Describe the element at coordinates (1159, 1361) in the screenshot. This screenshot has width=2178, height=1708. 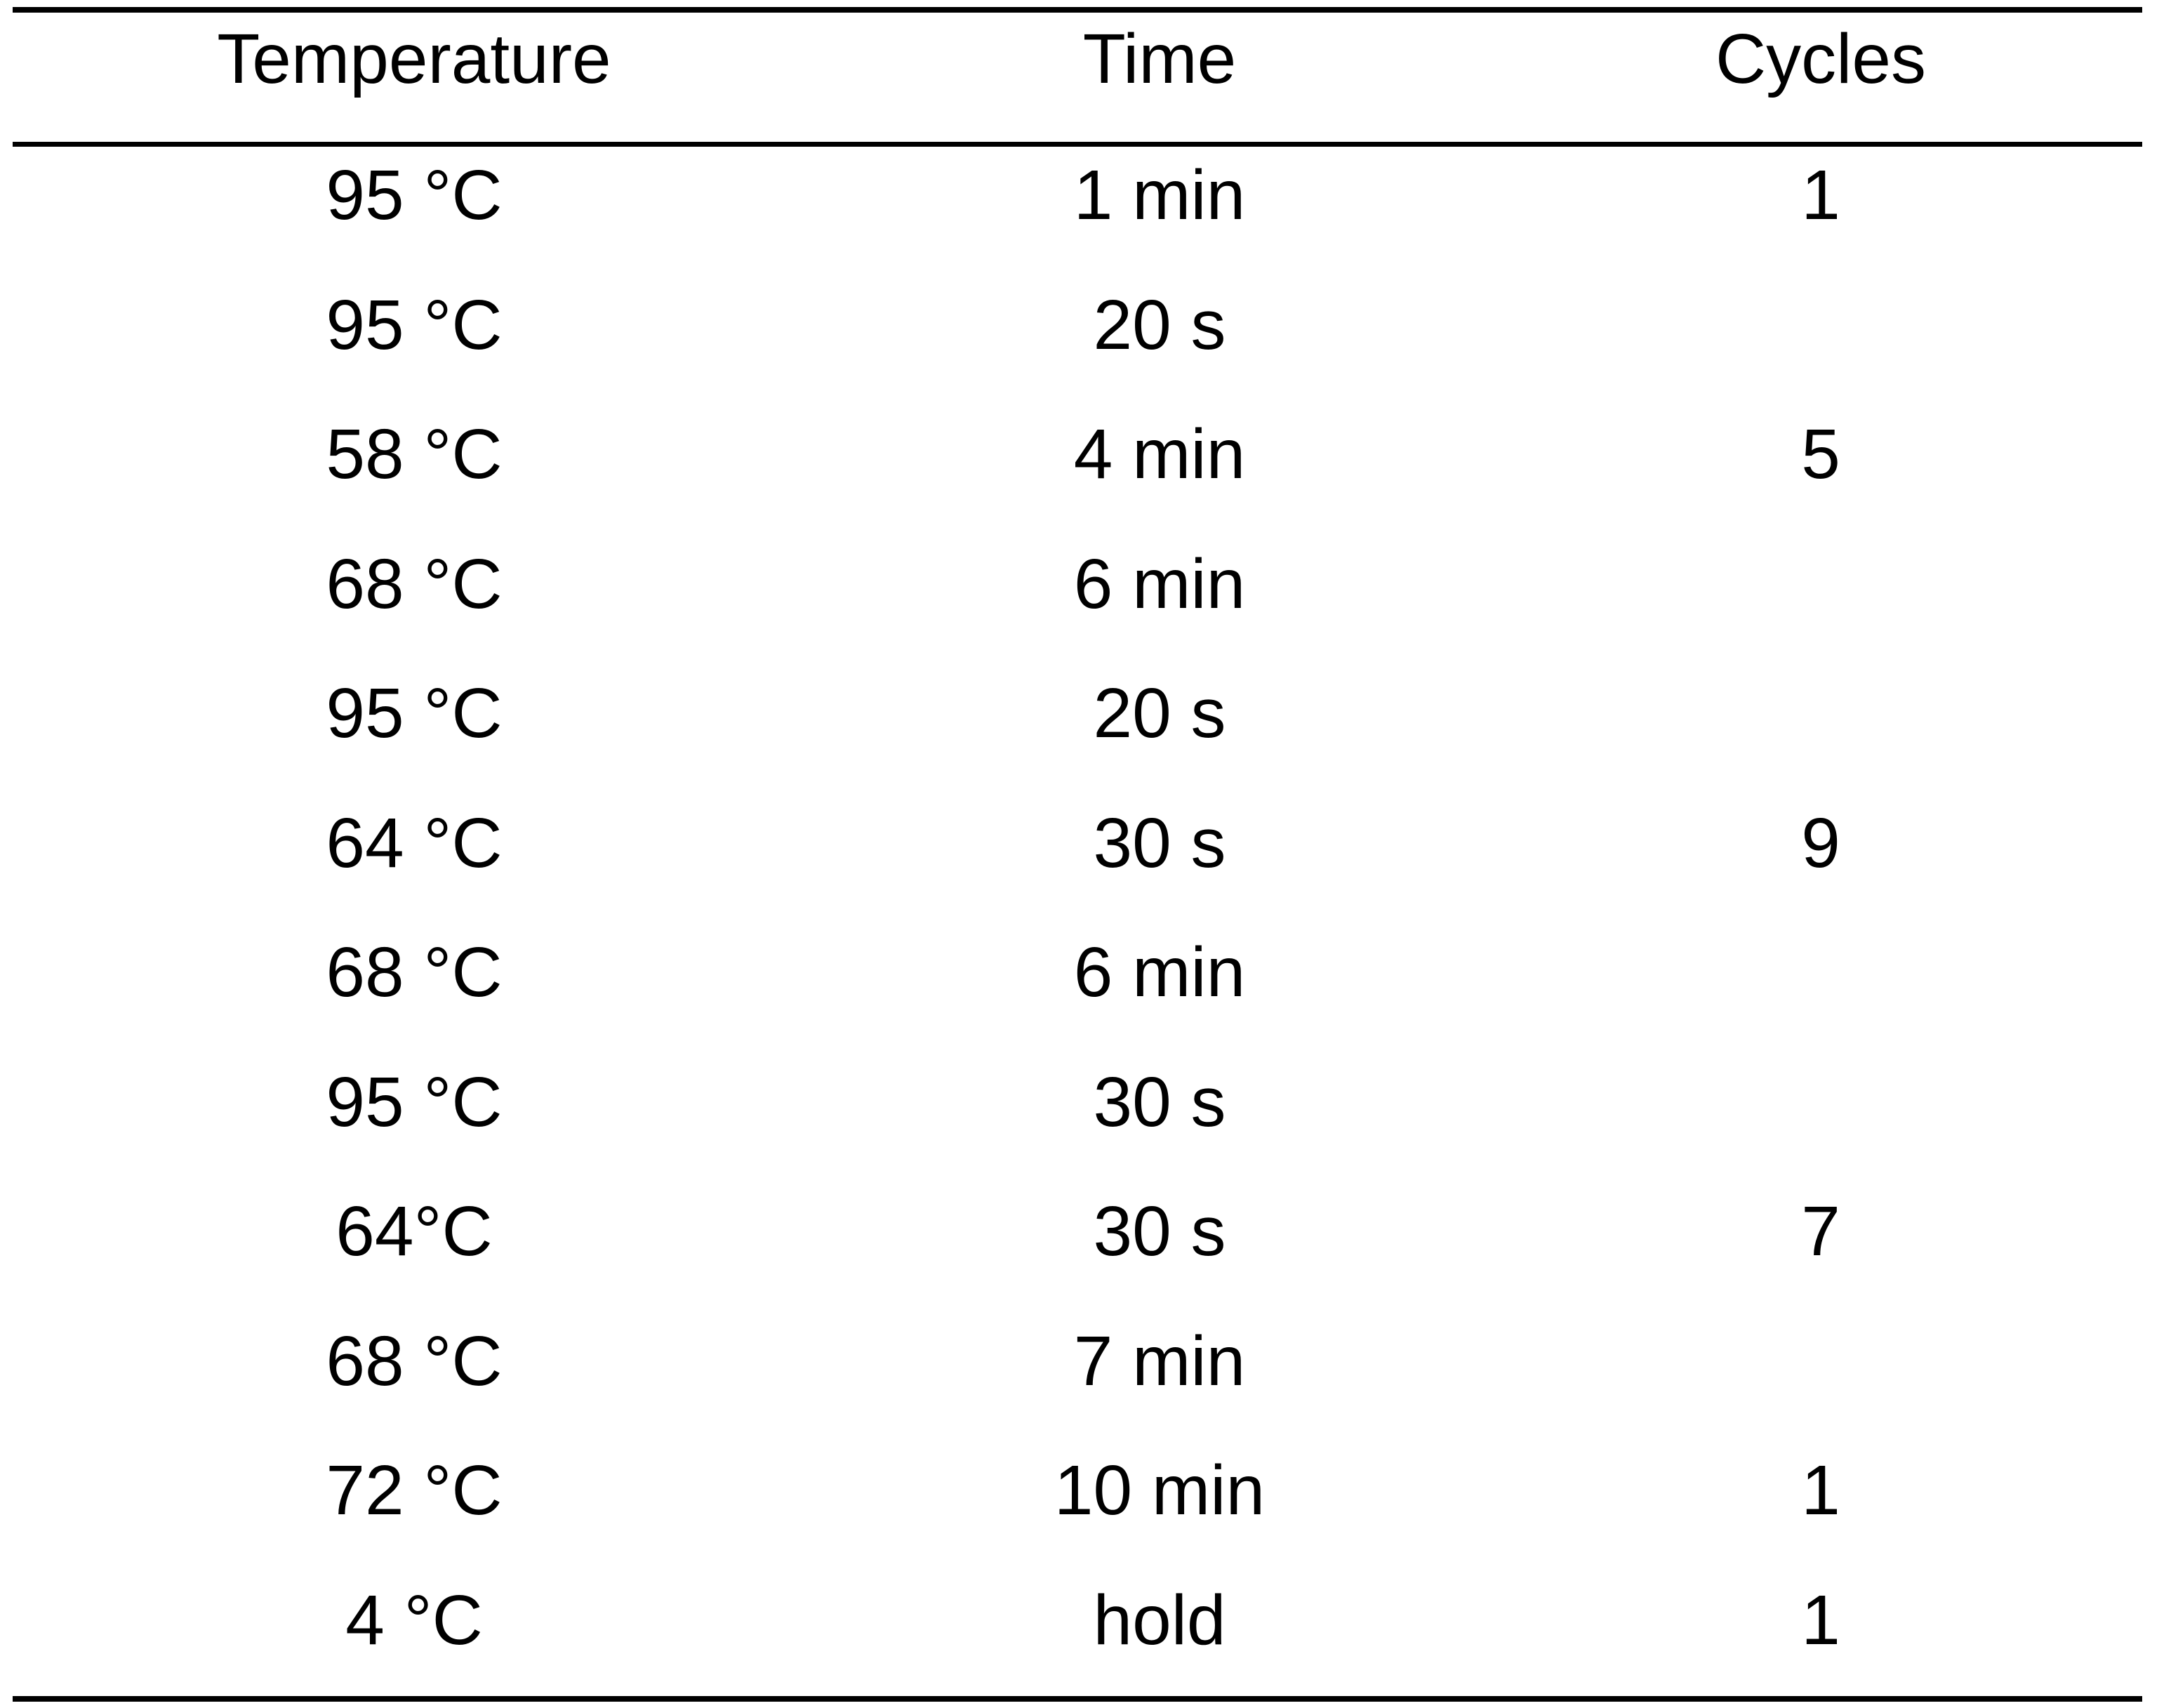
I see `cell-time: 7 min` at that location.